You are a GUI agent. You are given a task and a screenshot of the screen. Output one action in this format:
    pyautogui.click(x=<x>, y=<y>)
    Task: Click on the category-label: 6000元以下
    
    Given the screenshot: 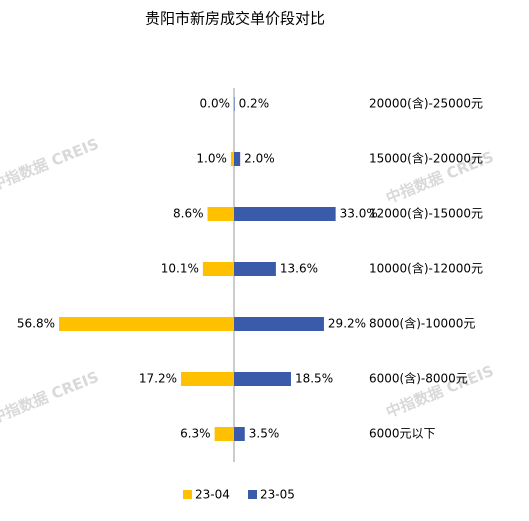 What is the action you would take?
    pyautogui.click(x=402, y=434)
    